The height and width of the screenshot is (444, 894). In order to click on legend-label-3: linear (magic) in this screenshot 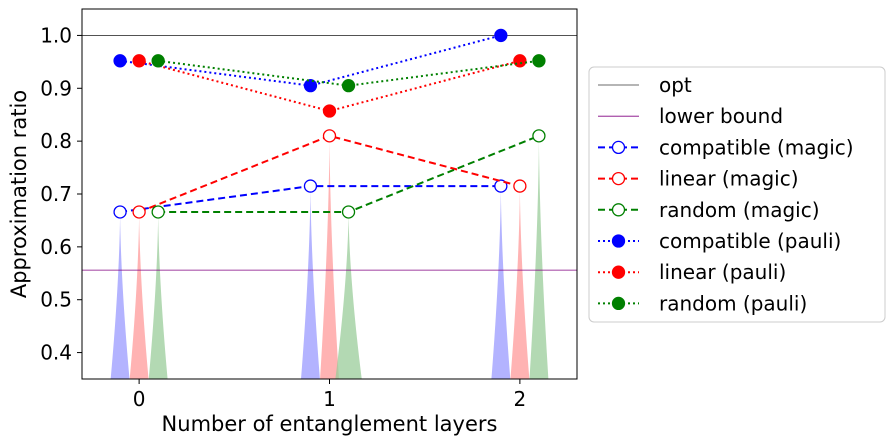, I will do `click(729, 179)`.